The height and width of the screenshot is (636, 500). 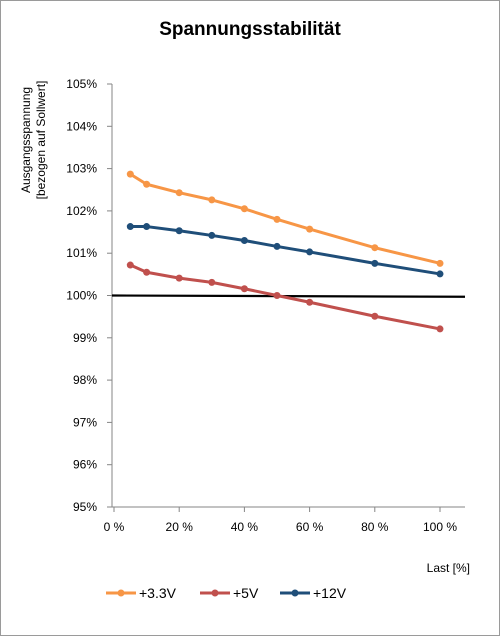 I want to click on y-axis-label: Ausgangsspannung [bezogen auf Sollwert], so click(x=33, y=140).